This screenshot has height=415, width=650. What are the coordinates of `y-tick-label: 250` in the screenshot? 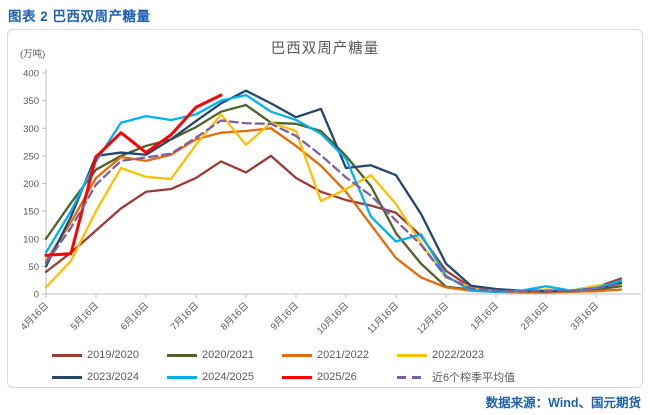 It's located at (31, 156).